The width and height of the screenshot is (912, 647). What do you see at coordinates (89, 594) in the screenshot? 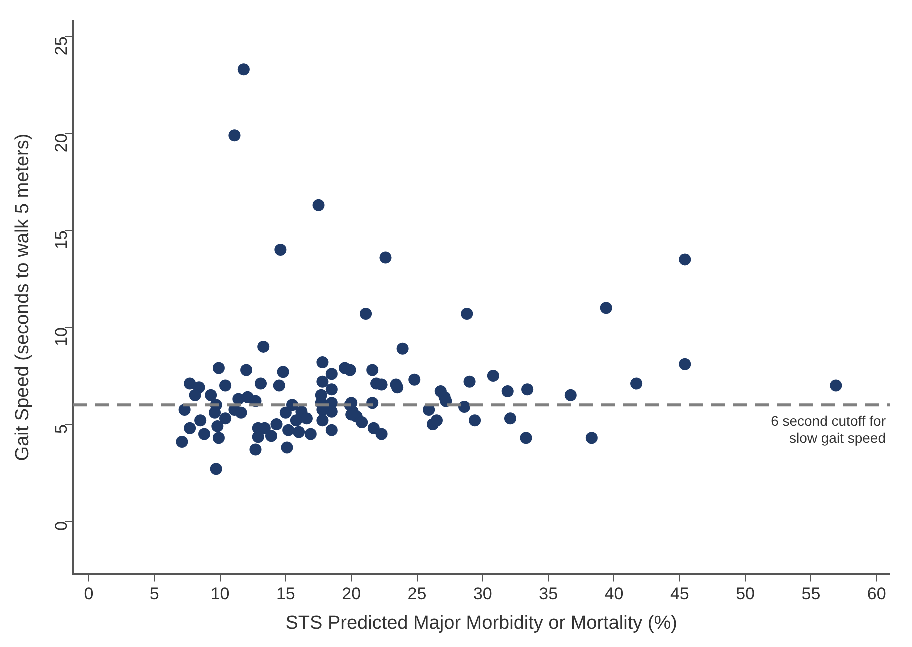
I see `x-tick-label: 0` at bounding box center [89, 594].